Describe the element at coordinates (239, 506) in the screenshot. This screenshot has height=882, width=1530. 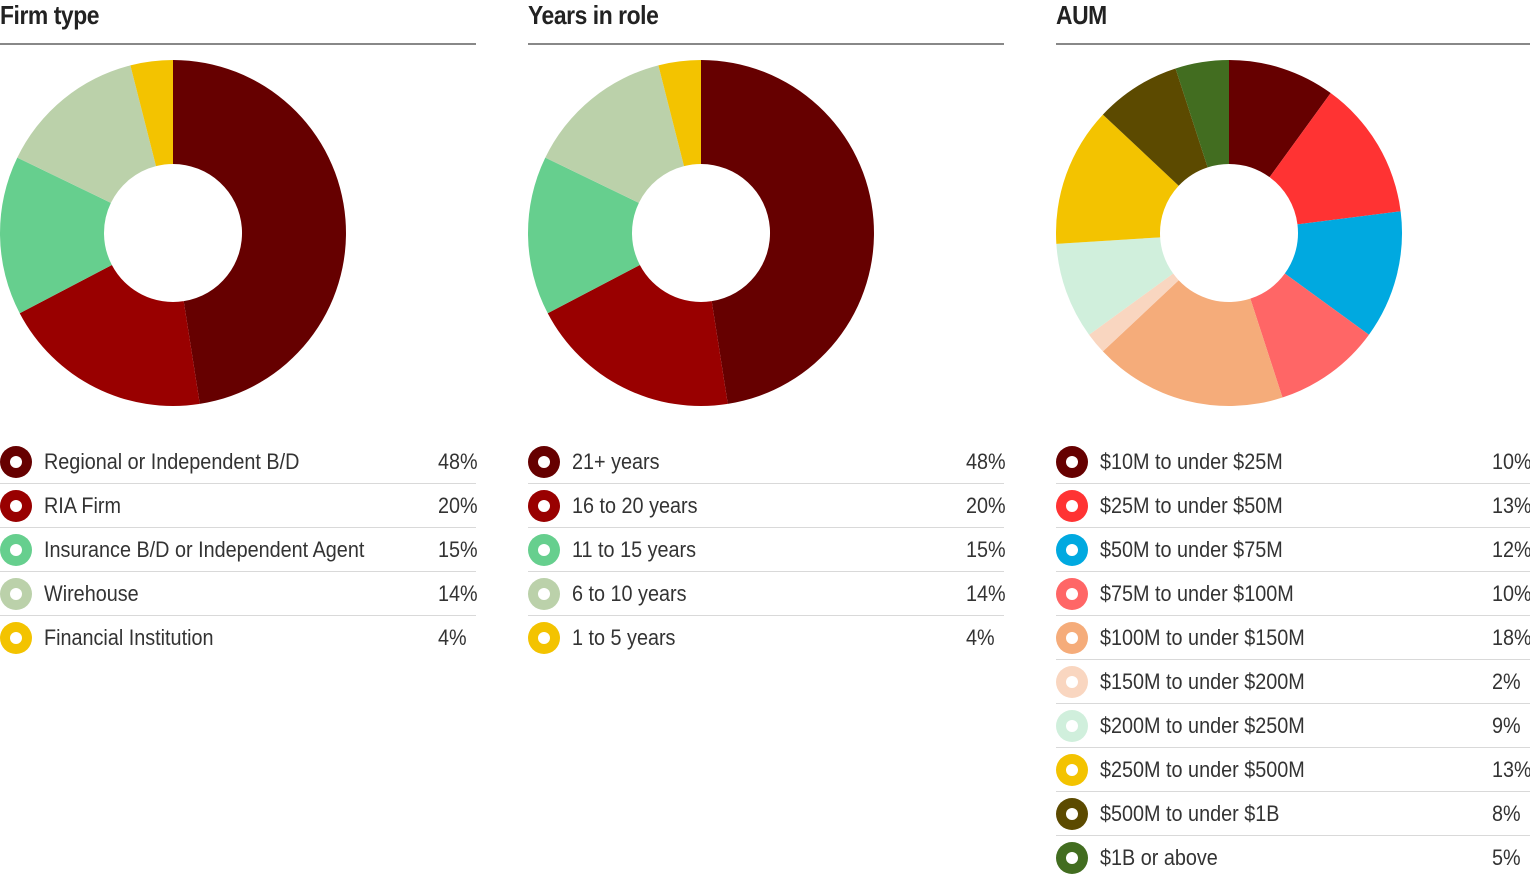
I see `legend-item-ria-firm: RIA Firm 20%` at that location.